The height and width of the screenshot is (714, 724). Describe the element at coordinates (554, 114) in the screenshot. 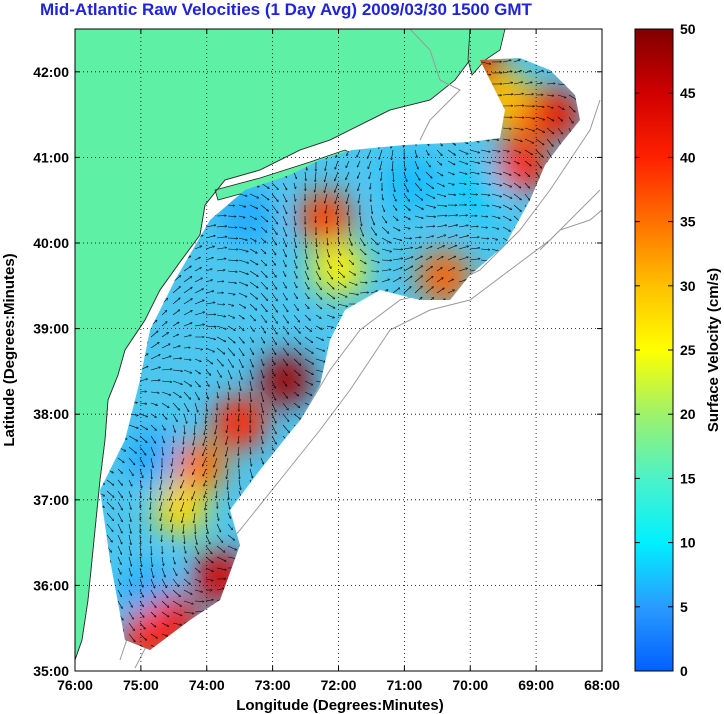

I see `velocity-hotspot` at that location.